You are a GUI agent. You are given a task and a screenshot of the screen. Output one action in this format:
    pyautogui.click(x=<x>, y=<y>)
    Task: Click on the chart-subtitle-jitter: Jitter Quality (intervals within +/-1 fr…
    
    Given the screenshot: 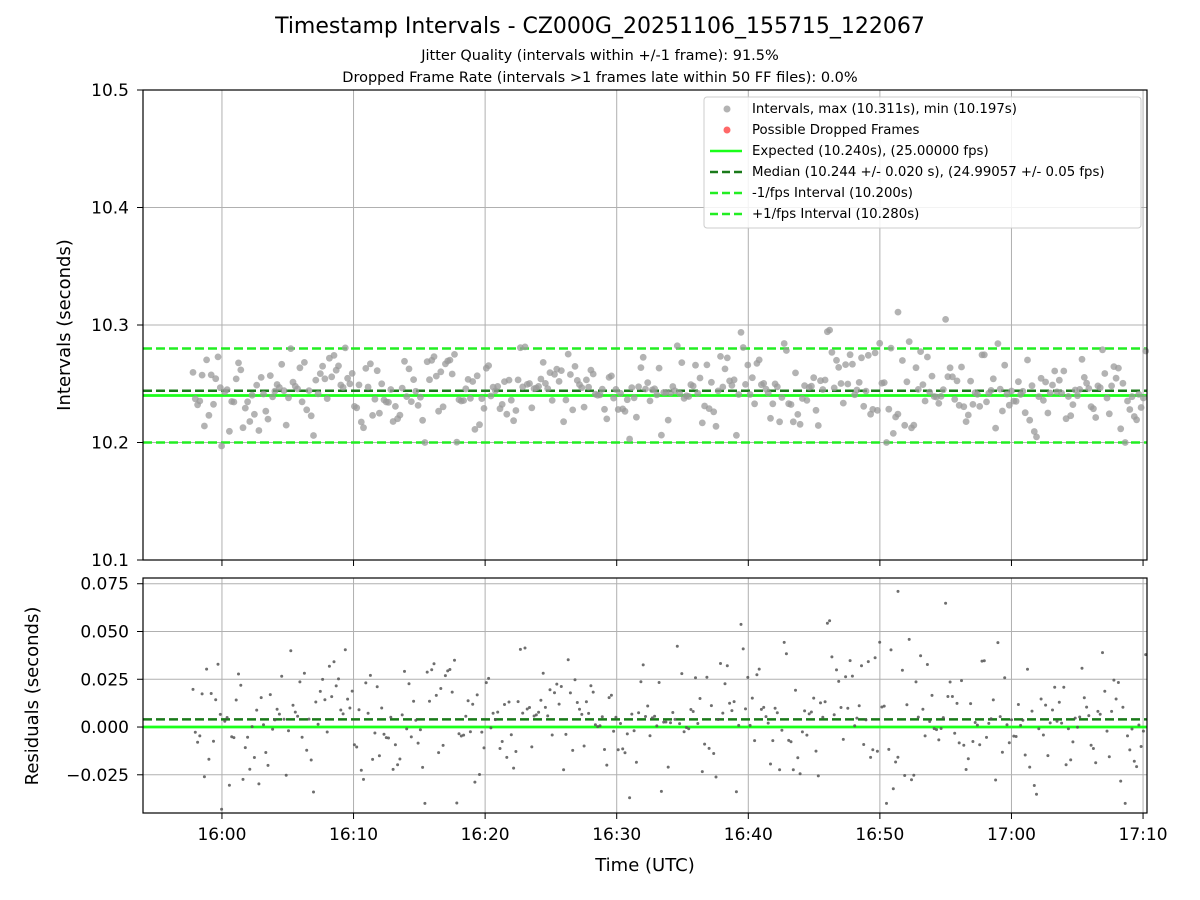 What is the action you would take?
    pyautogui.click(x=600, y=56)
    